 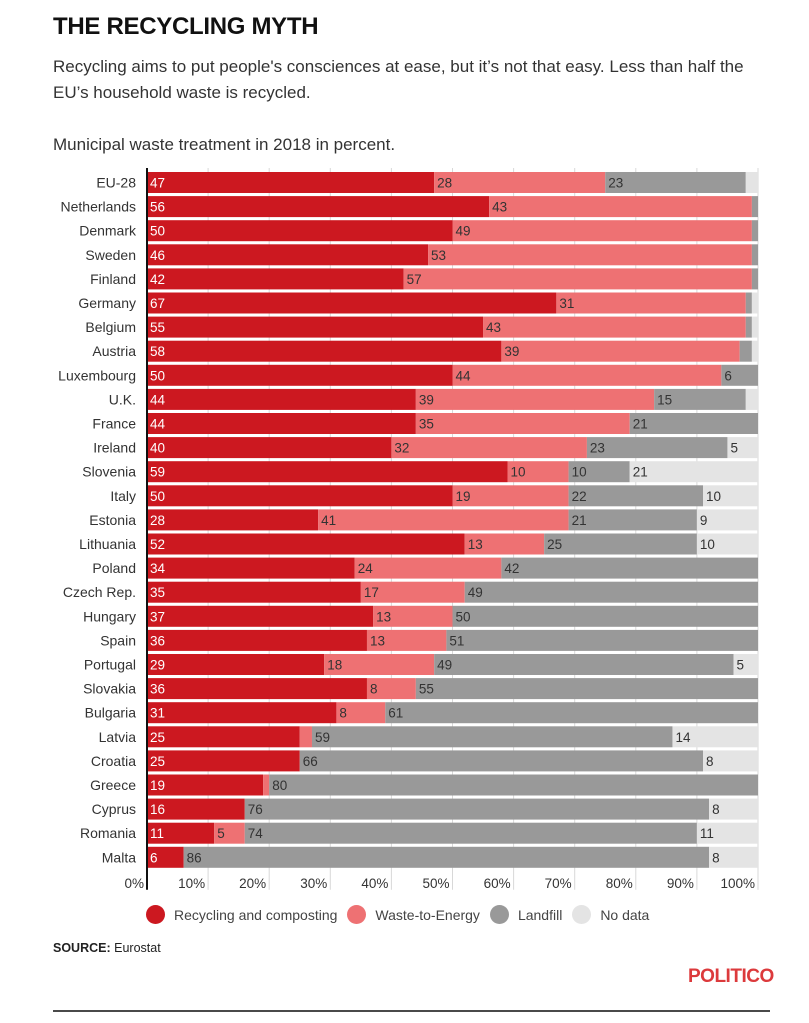 I want to click on x-tick-label: 60%, so click(x=497, y=883).